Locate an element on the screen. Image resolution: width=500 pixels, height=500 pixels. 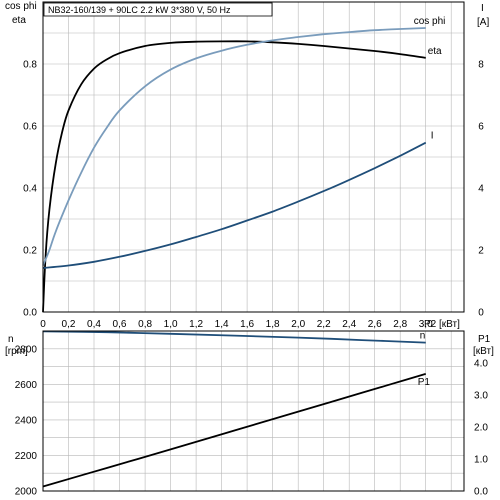
x-tick-label: 3,0 is located at coordinates (426, 324).